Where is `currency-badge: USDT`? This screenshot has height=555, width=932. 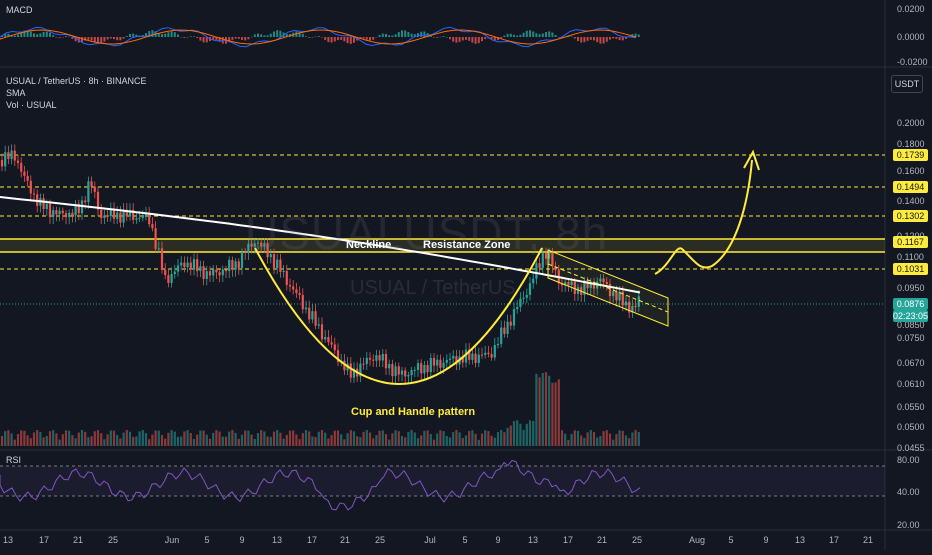
currency-badge: USDT is located at coordinates (907, 84).